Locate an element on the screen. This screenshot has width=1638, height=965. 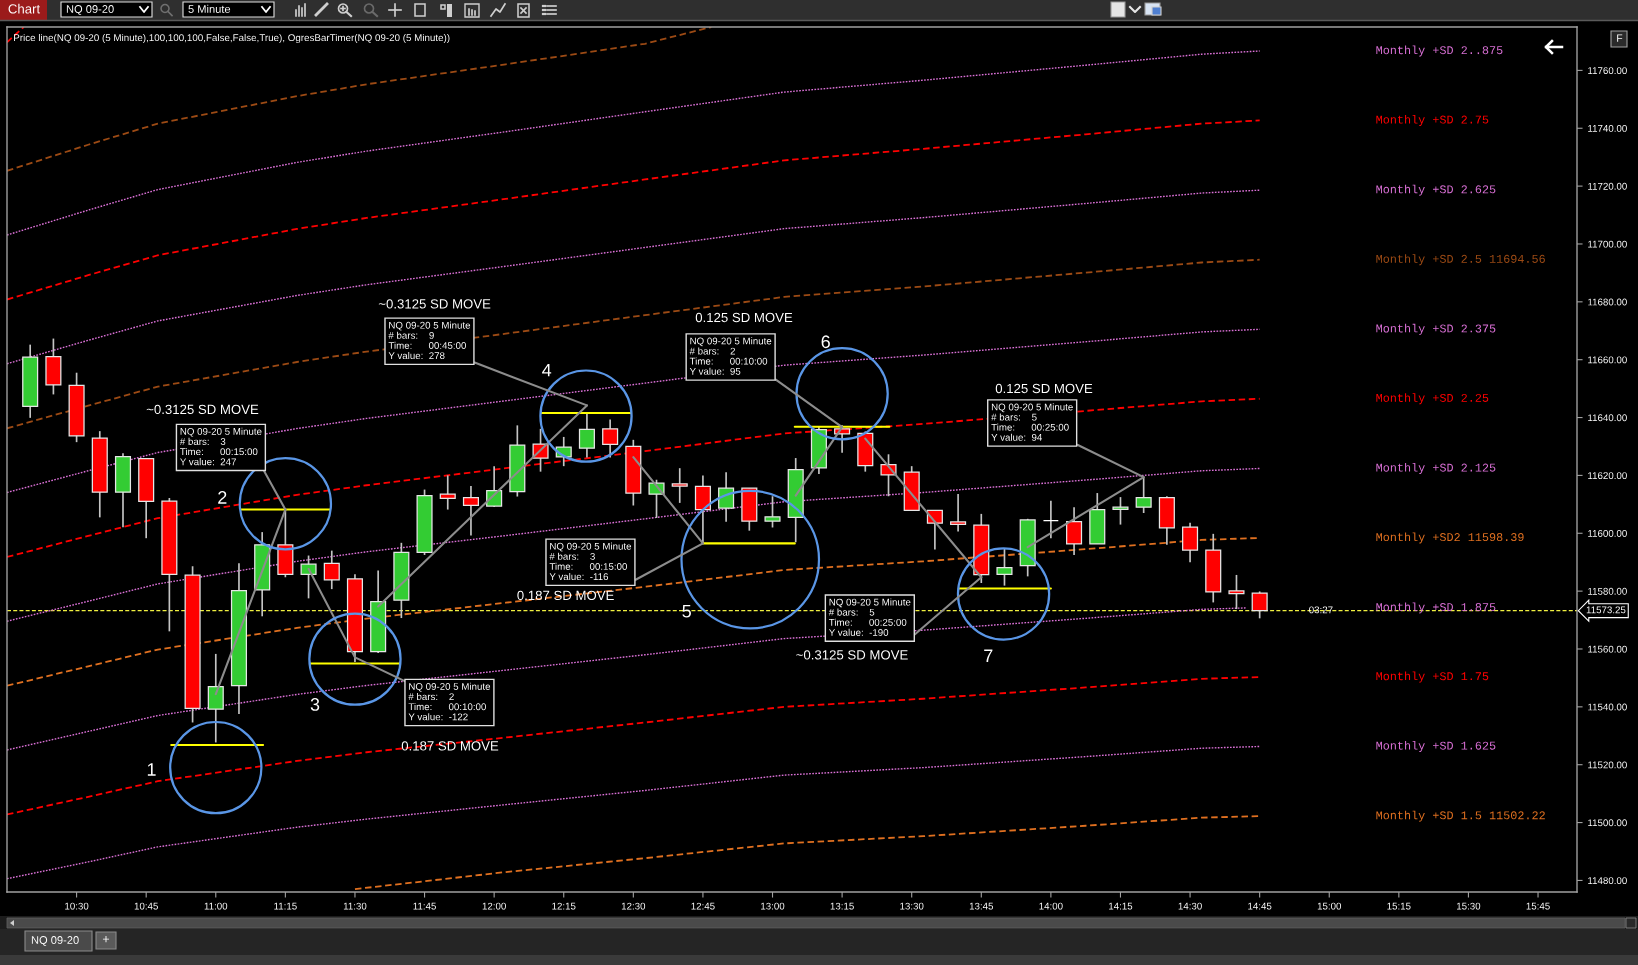
annotation: 4 is located at coordinates (547, 370).